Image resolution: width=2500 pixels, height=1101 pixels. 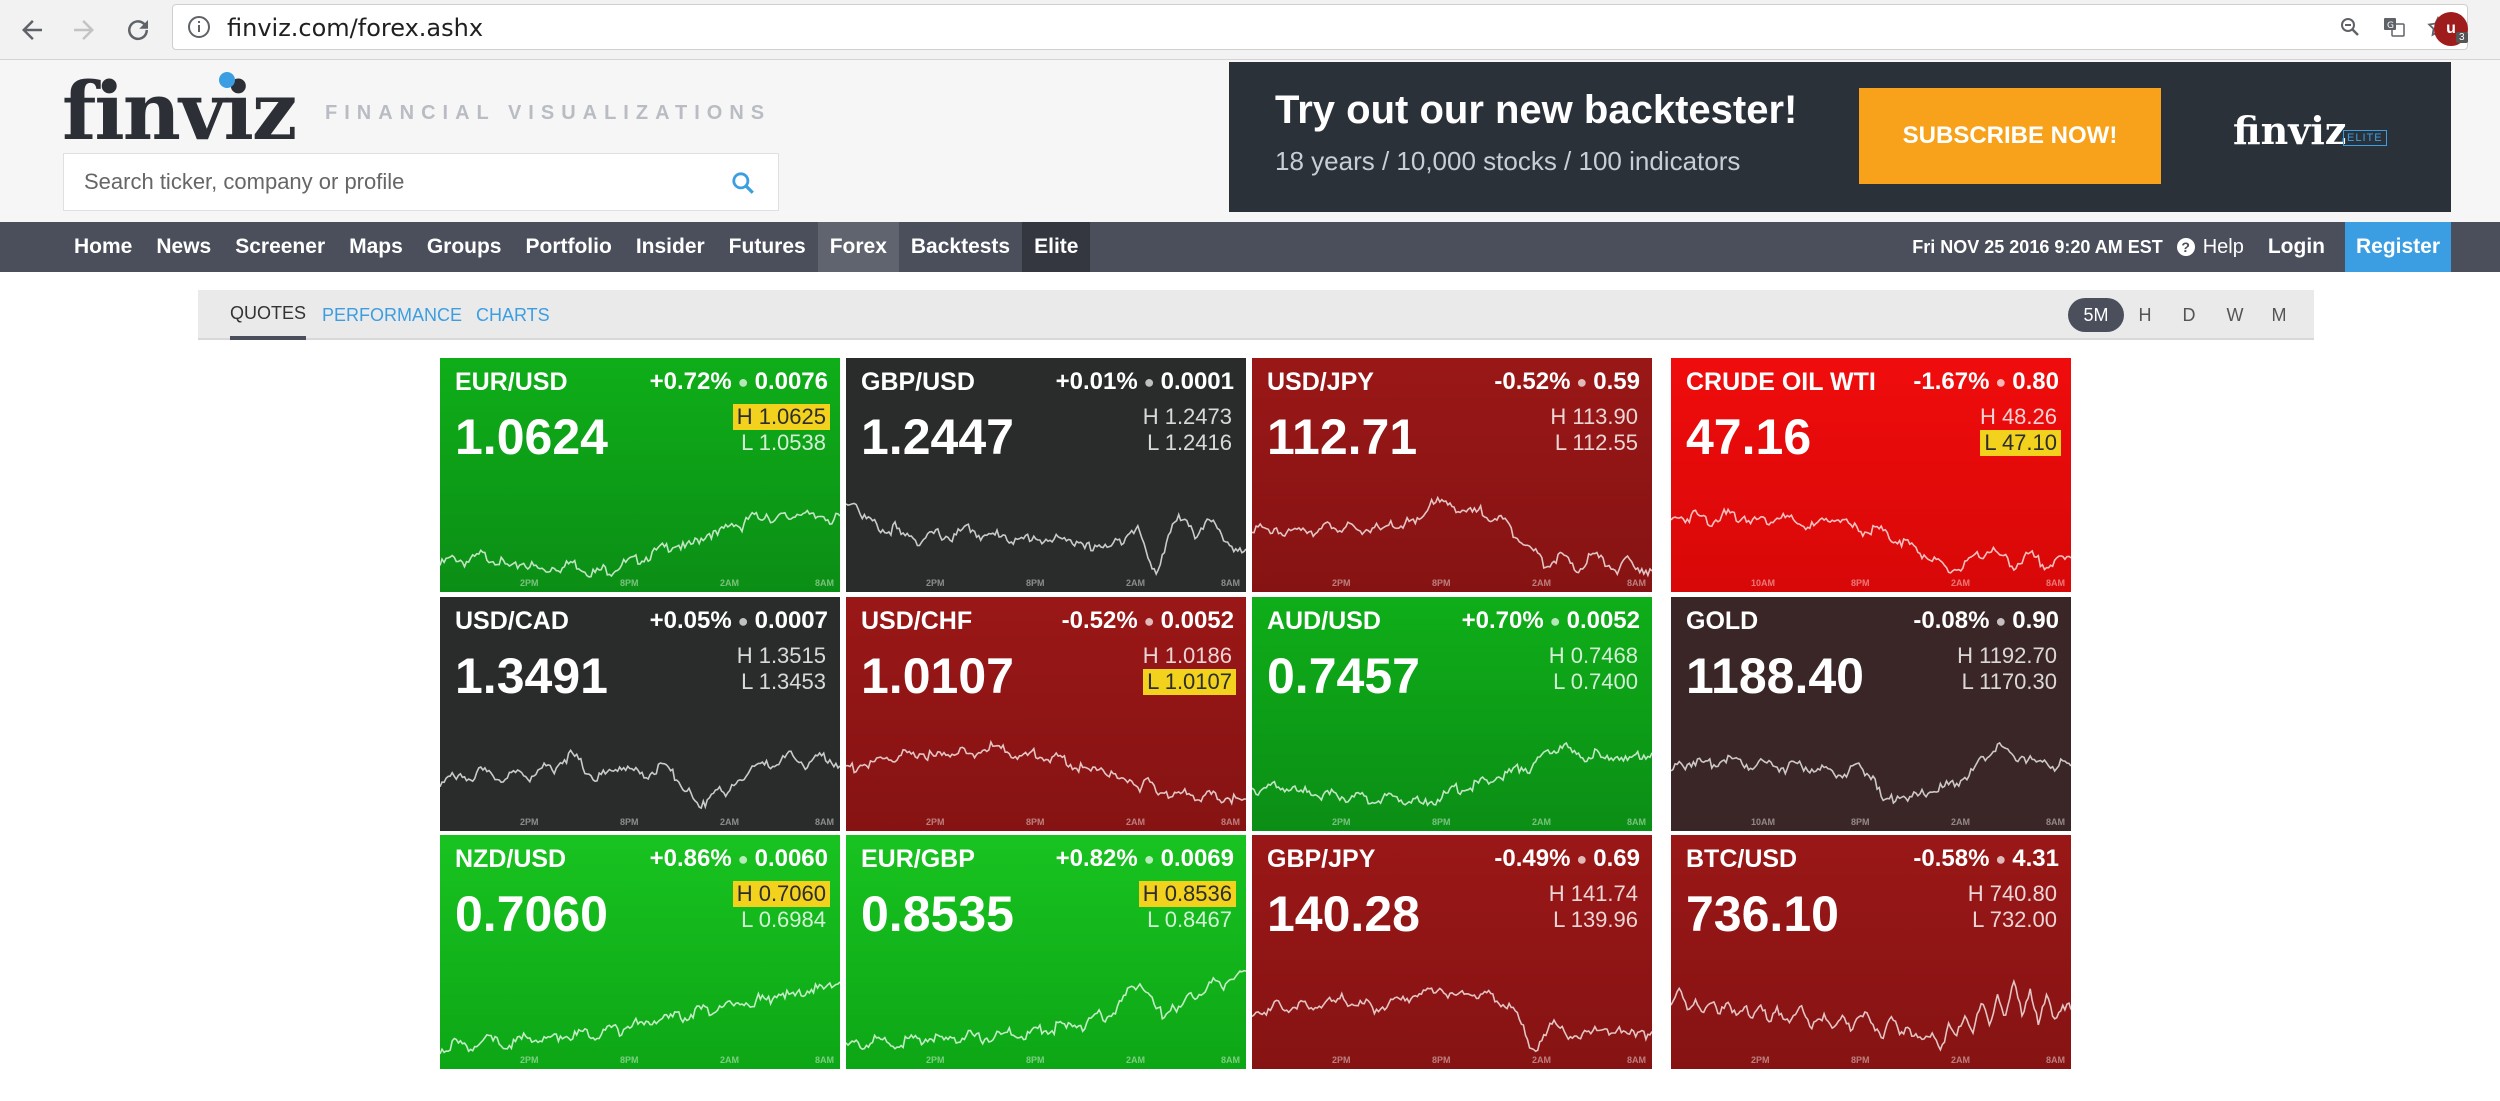 I want to click on tile-abs-change: 0.0060, so click(x=791, y=858).